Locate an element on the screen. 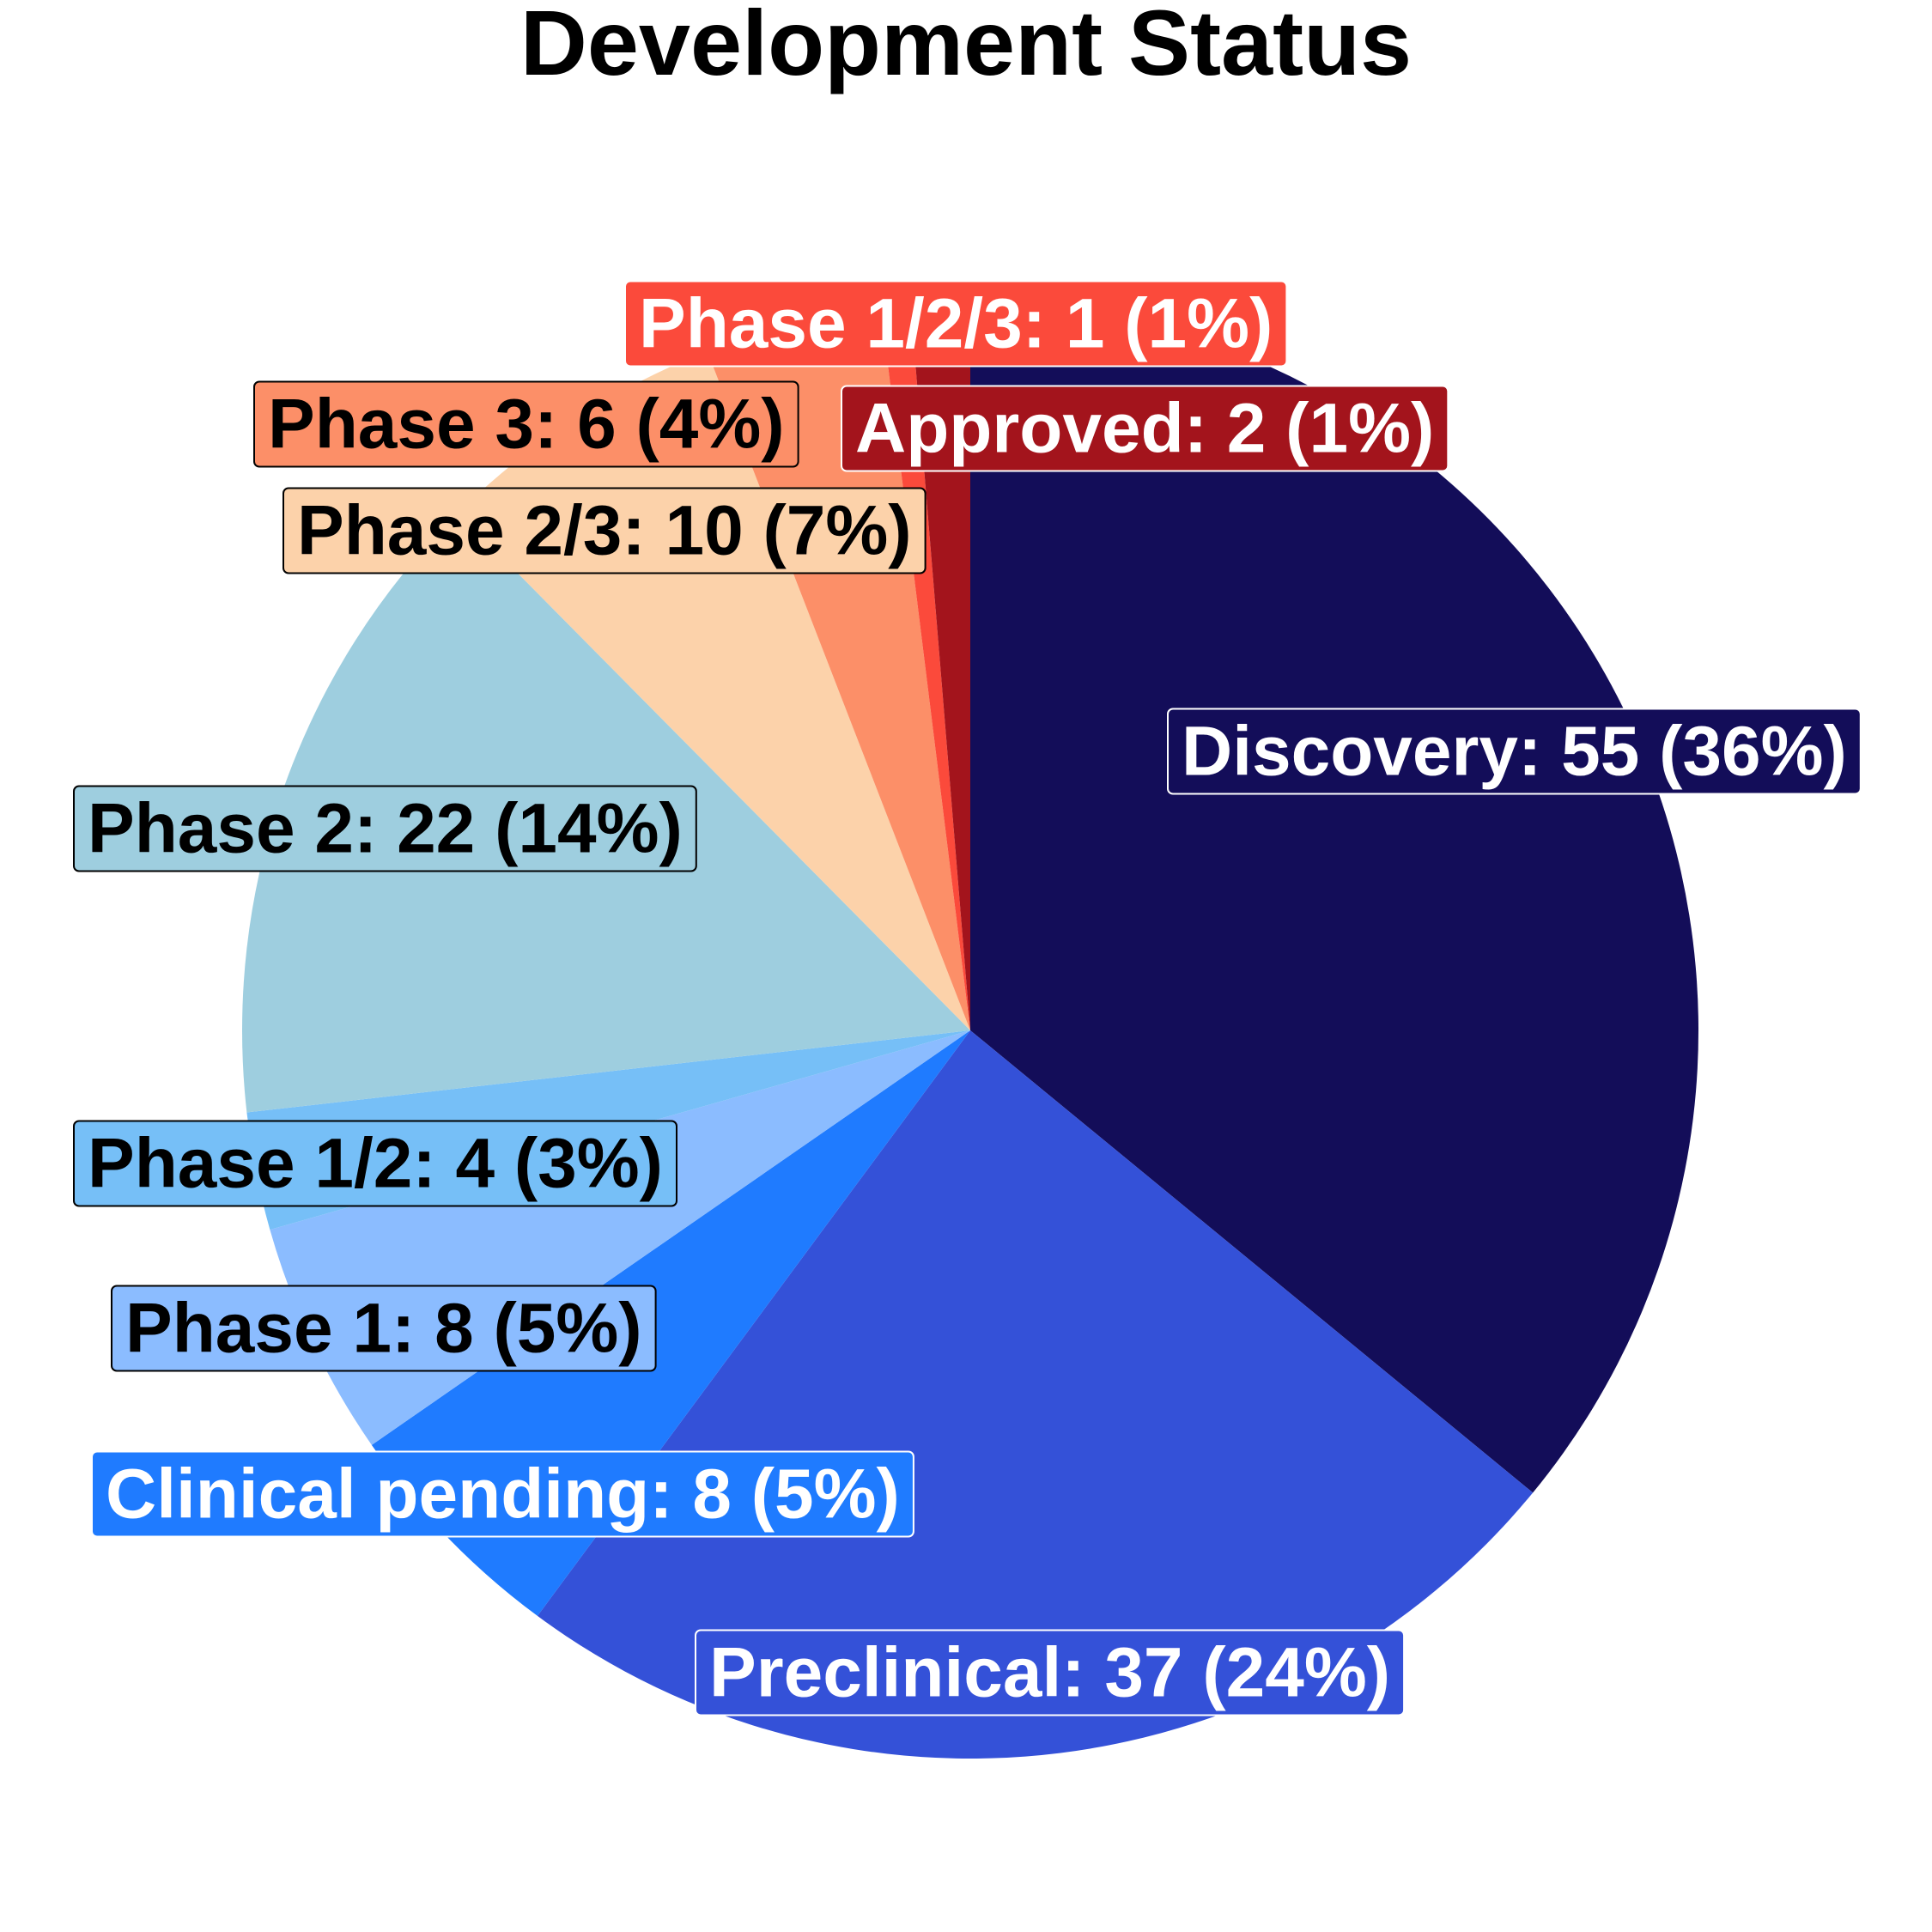 The image size is (1932, 1932). slice-label-preclinical: Preclinical: 37 (24%) is located at coordinates (1050, 1672).